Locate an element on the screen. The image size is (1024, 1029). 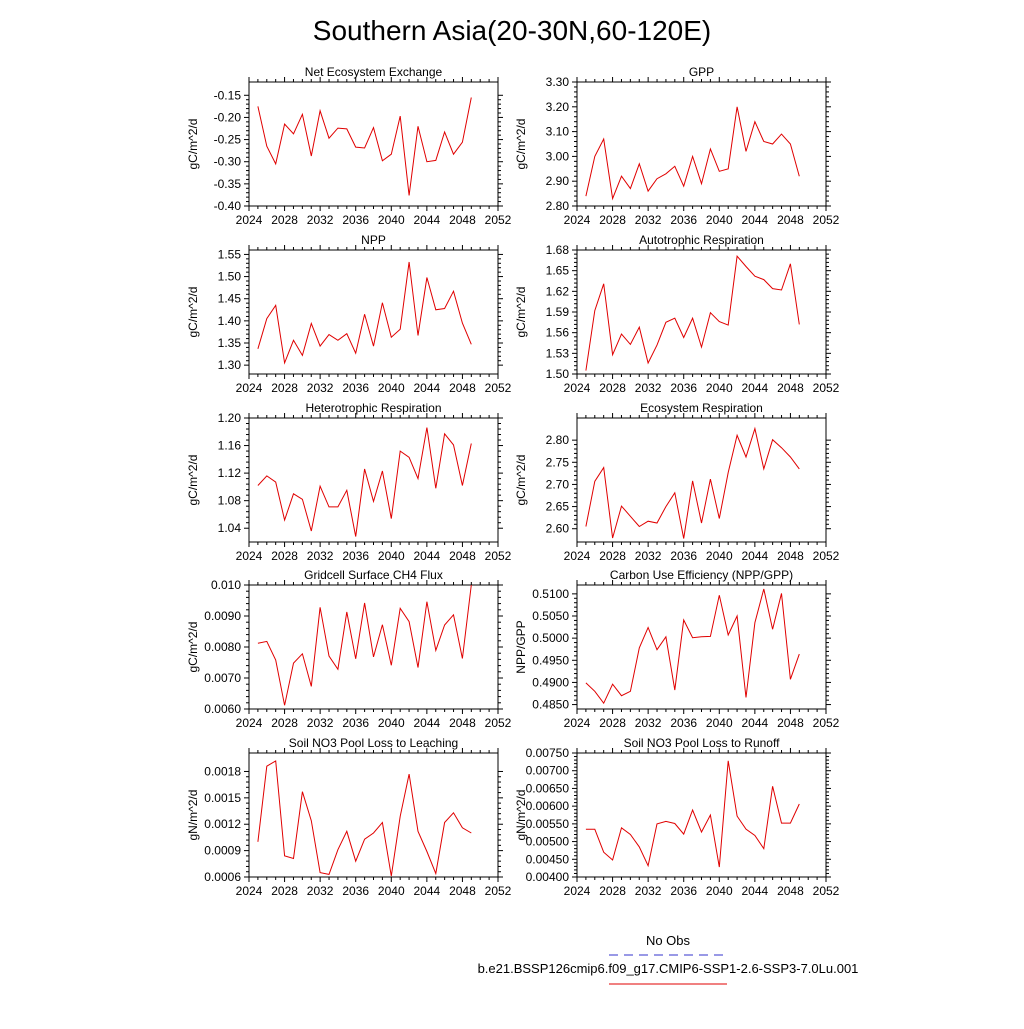
y-tick-label: -0.30 is located at coordinates (228, 162).